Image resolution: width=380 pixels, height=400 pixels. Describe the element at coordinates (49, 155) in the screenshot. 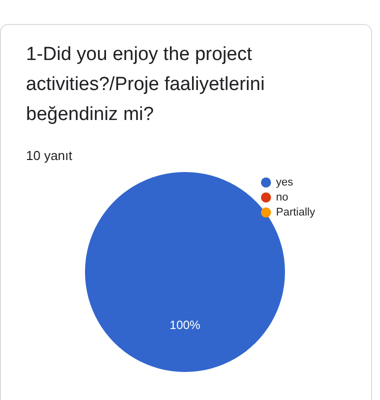

I see `chart-subtitle: 10 yanıt` at that location.